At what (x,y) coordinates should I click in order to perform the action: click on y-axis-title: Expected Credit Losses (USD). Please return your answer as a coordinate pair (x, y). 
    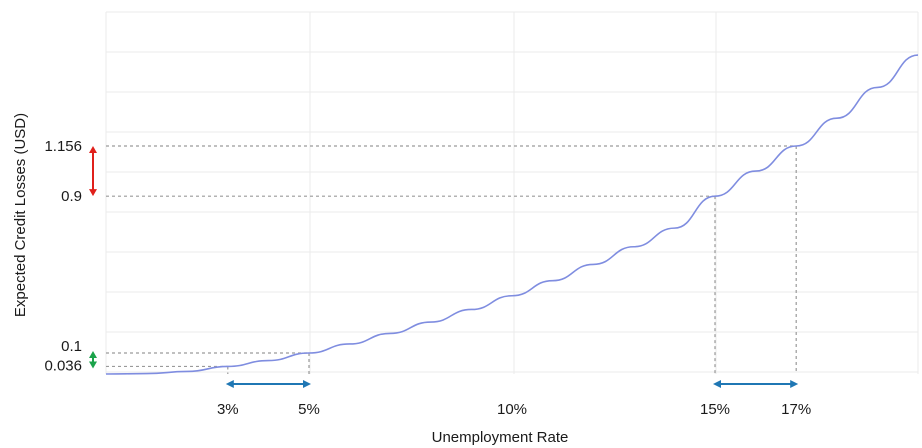
    Looking at the image, I should click on (20, 215).